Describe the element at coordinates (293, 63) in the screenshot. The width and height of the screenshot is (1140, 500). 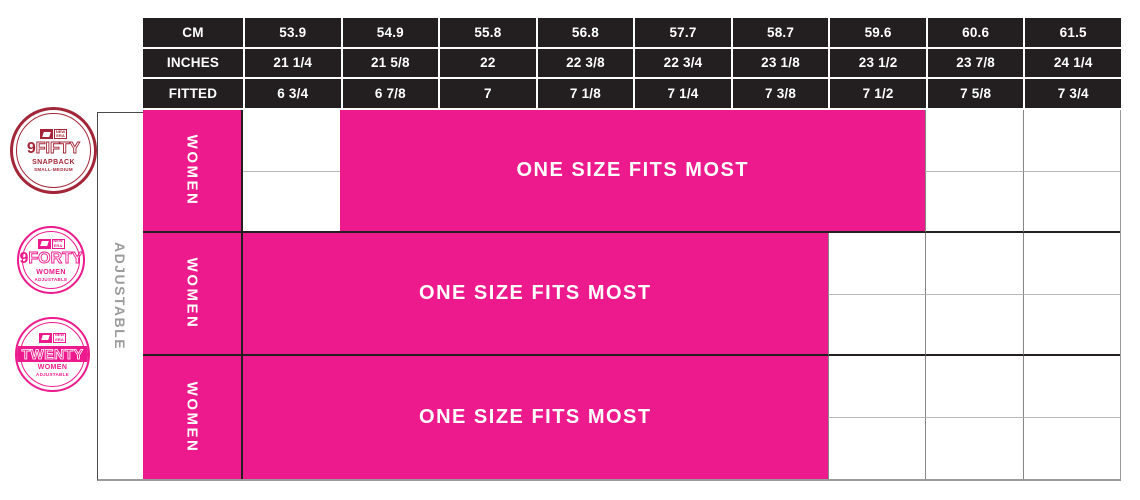
I see `header-inches-value: 21 1/4` at that location.